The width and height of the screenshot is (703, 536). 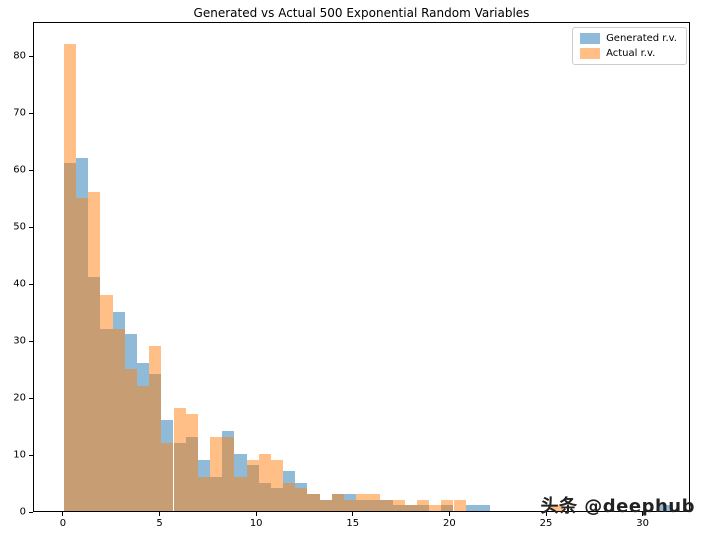 I want to click on watermark: 头条 @deephub, so click(x=617, y=506).